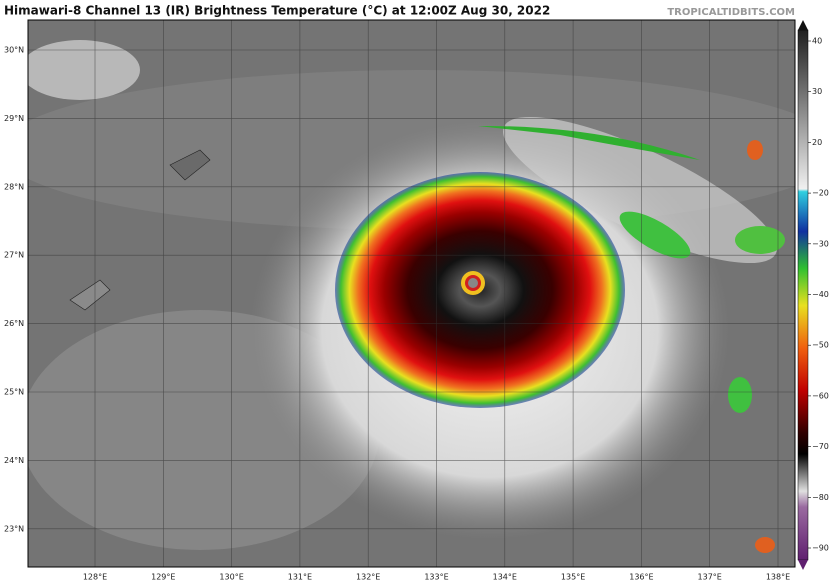 This screenshot has height=584, width=830. Describe the element at coordinates (820, 243) in the screenshot. I see `colorbar-label: −30` at that location.